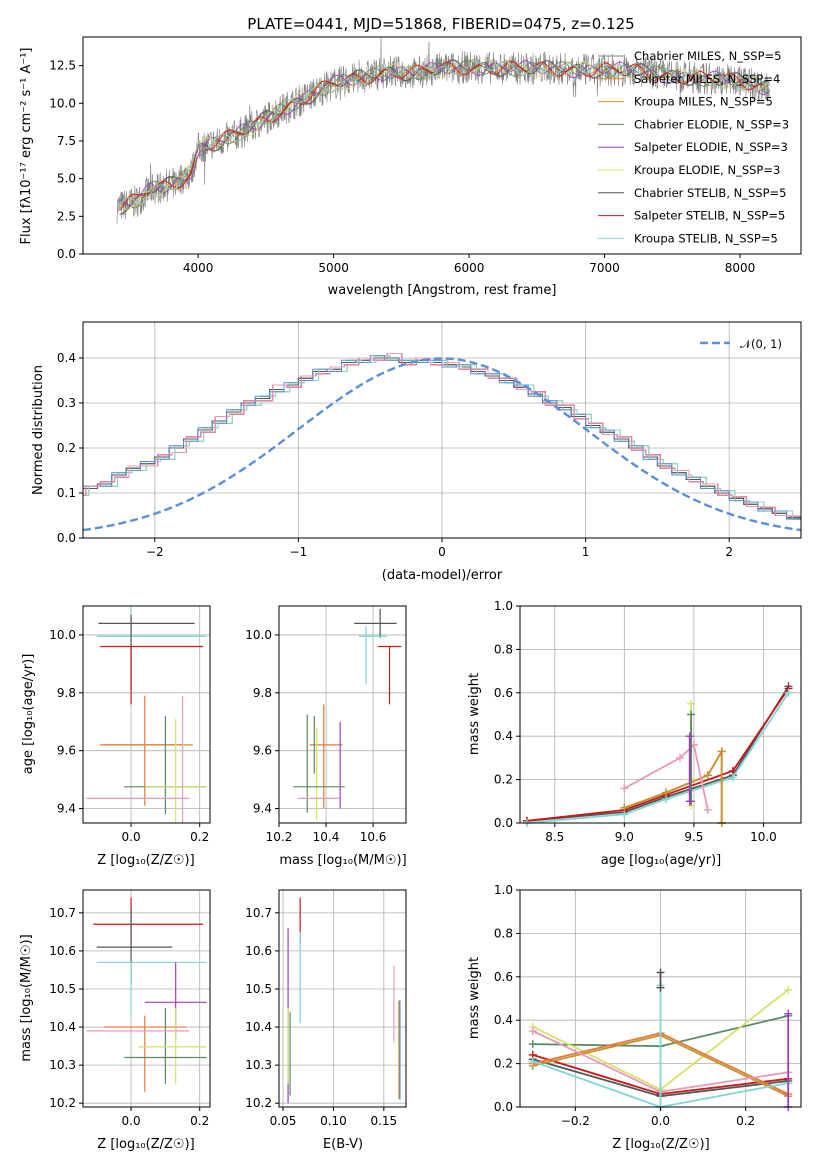 This screenshot has height=1170, width=819. I want to click on x-tick-label: −0.2, so click(575, 1121).